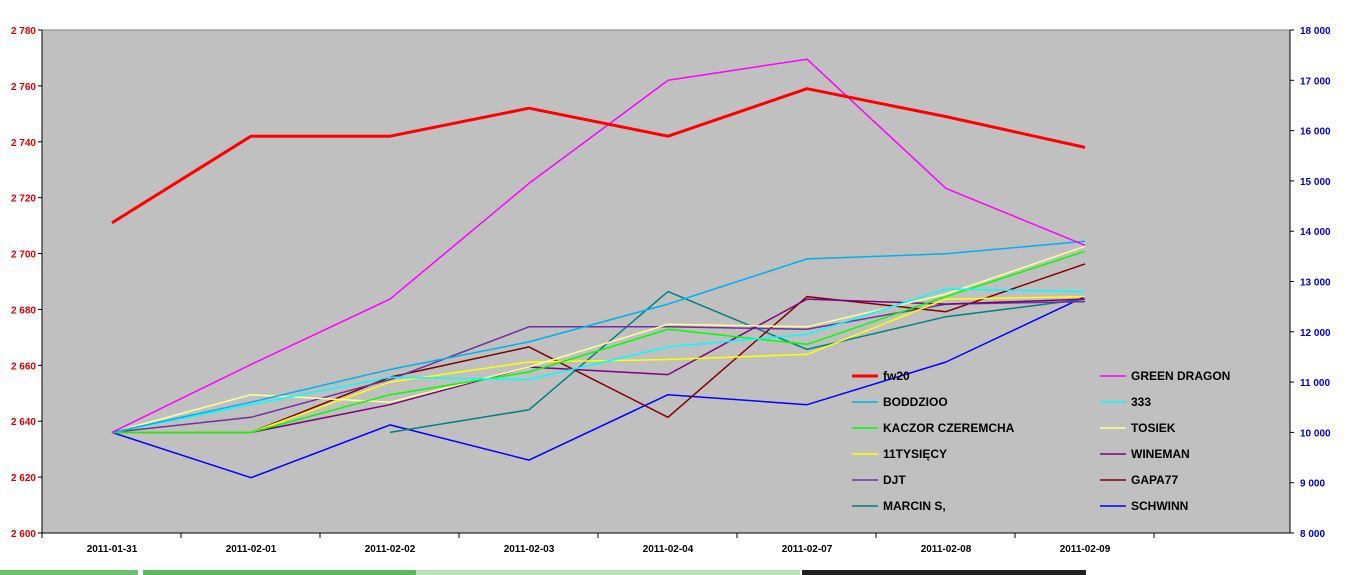  What do you see at coordinates (23, 422) in the screenshot?
I see `left-tick-label: 2 640` at bounding box center [23, 422].